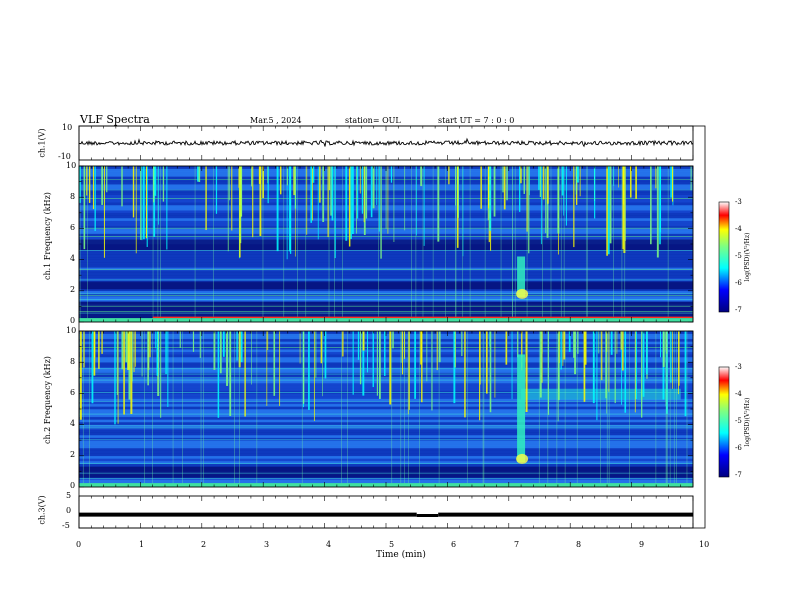 The image size is (792, 612). What do you see at coordinates (204, 544) in the screenshot?
I see `time-tick: 2` at bounding box center [204, 544].